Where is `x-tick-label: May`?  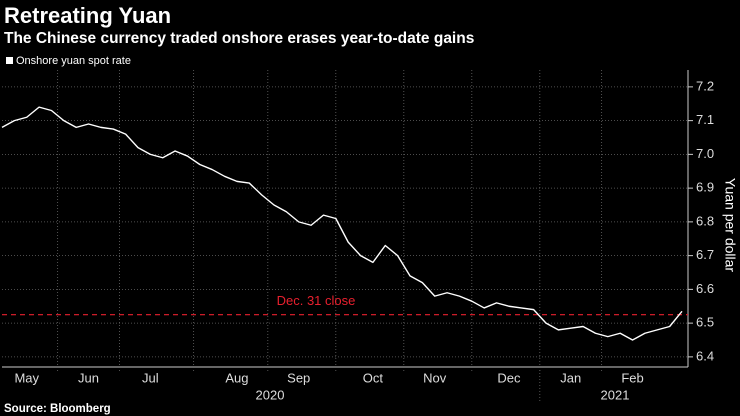 x-tick-label: May is located at coordinates (26, 377).